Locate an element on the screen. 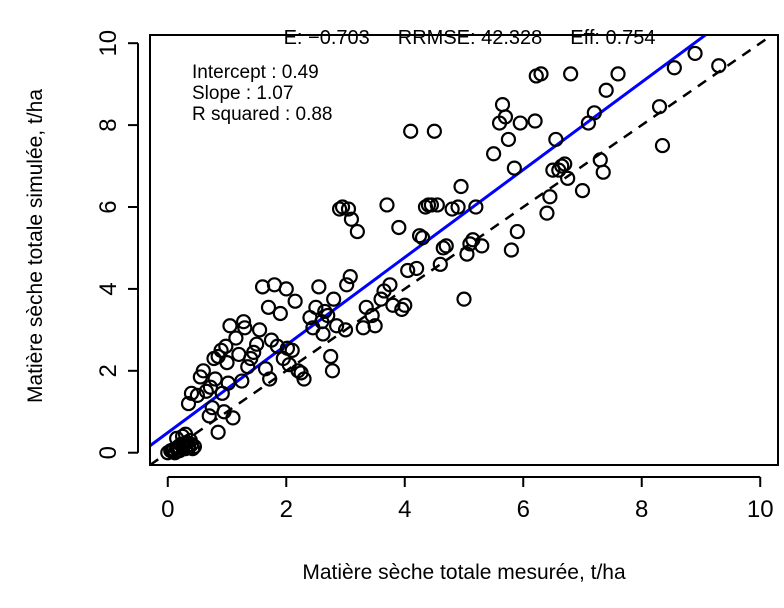  slope-text: Slope : 1.07 is located at coordinates (243, 93).